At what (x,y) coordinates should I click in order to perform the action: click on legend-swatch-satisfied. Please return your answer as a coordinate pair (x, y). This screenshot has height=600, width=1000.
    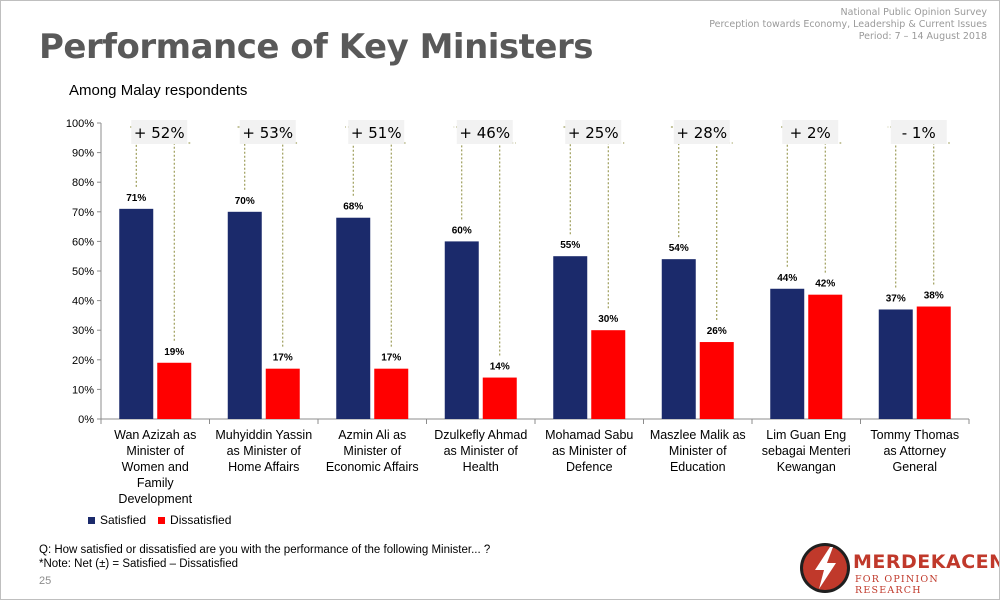
    Looking at the image, I should click on (91, 520).